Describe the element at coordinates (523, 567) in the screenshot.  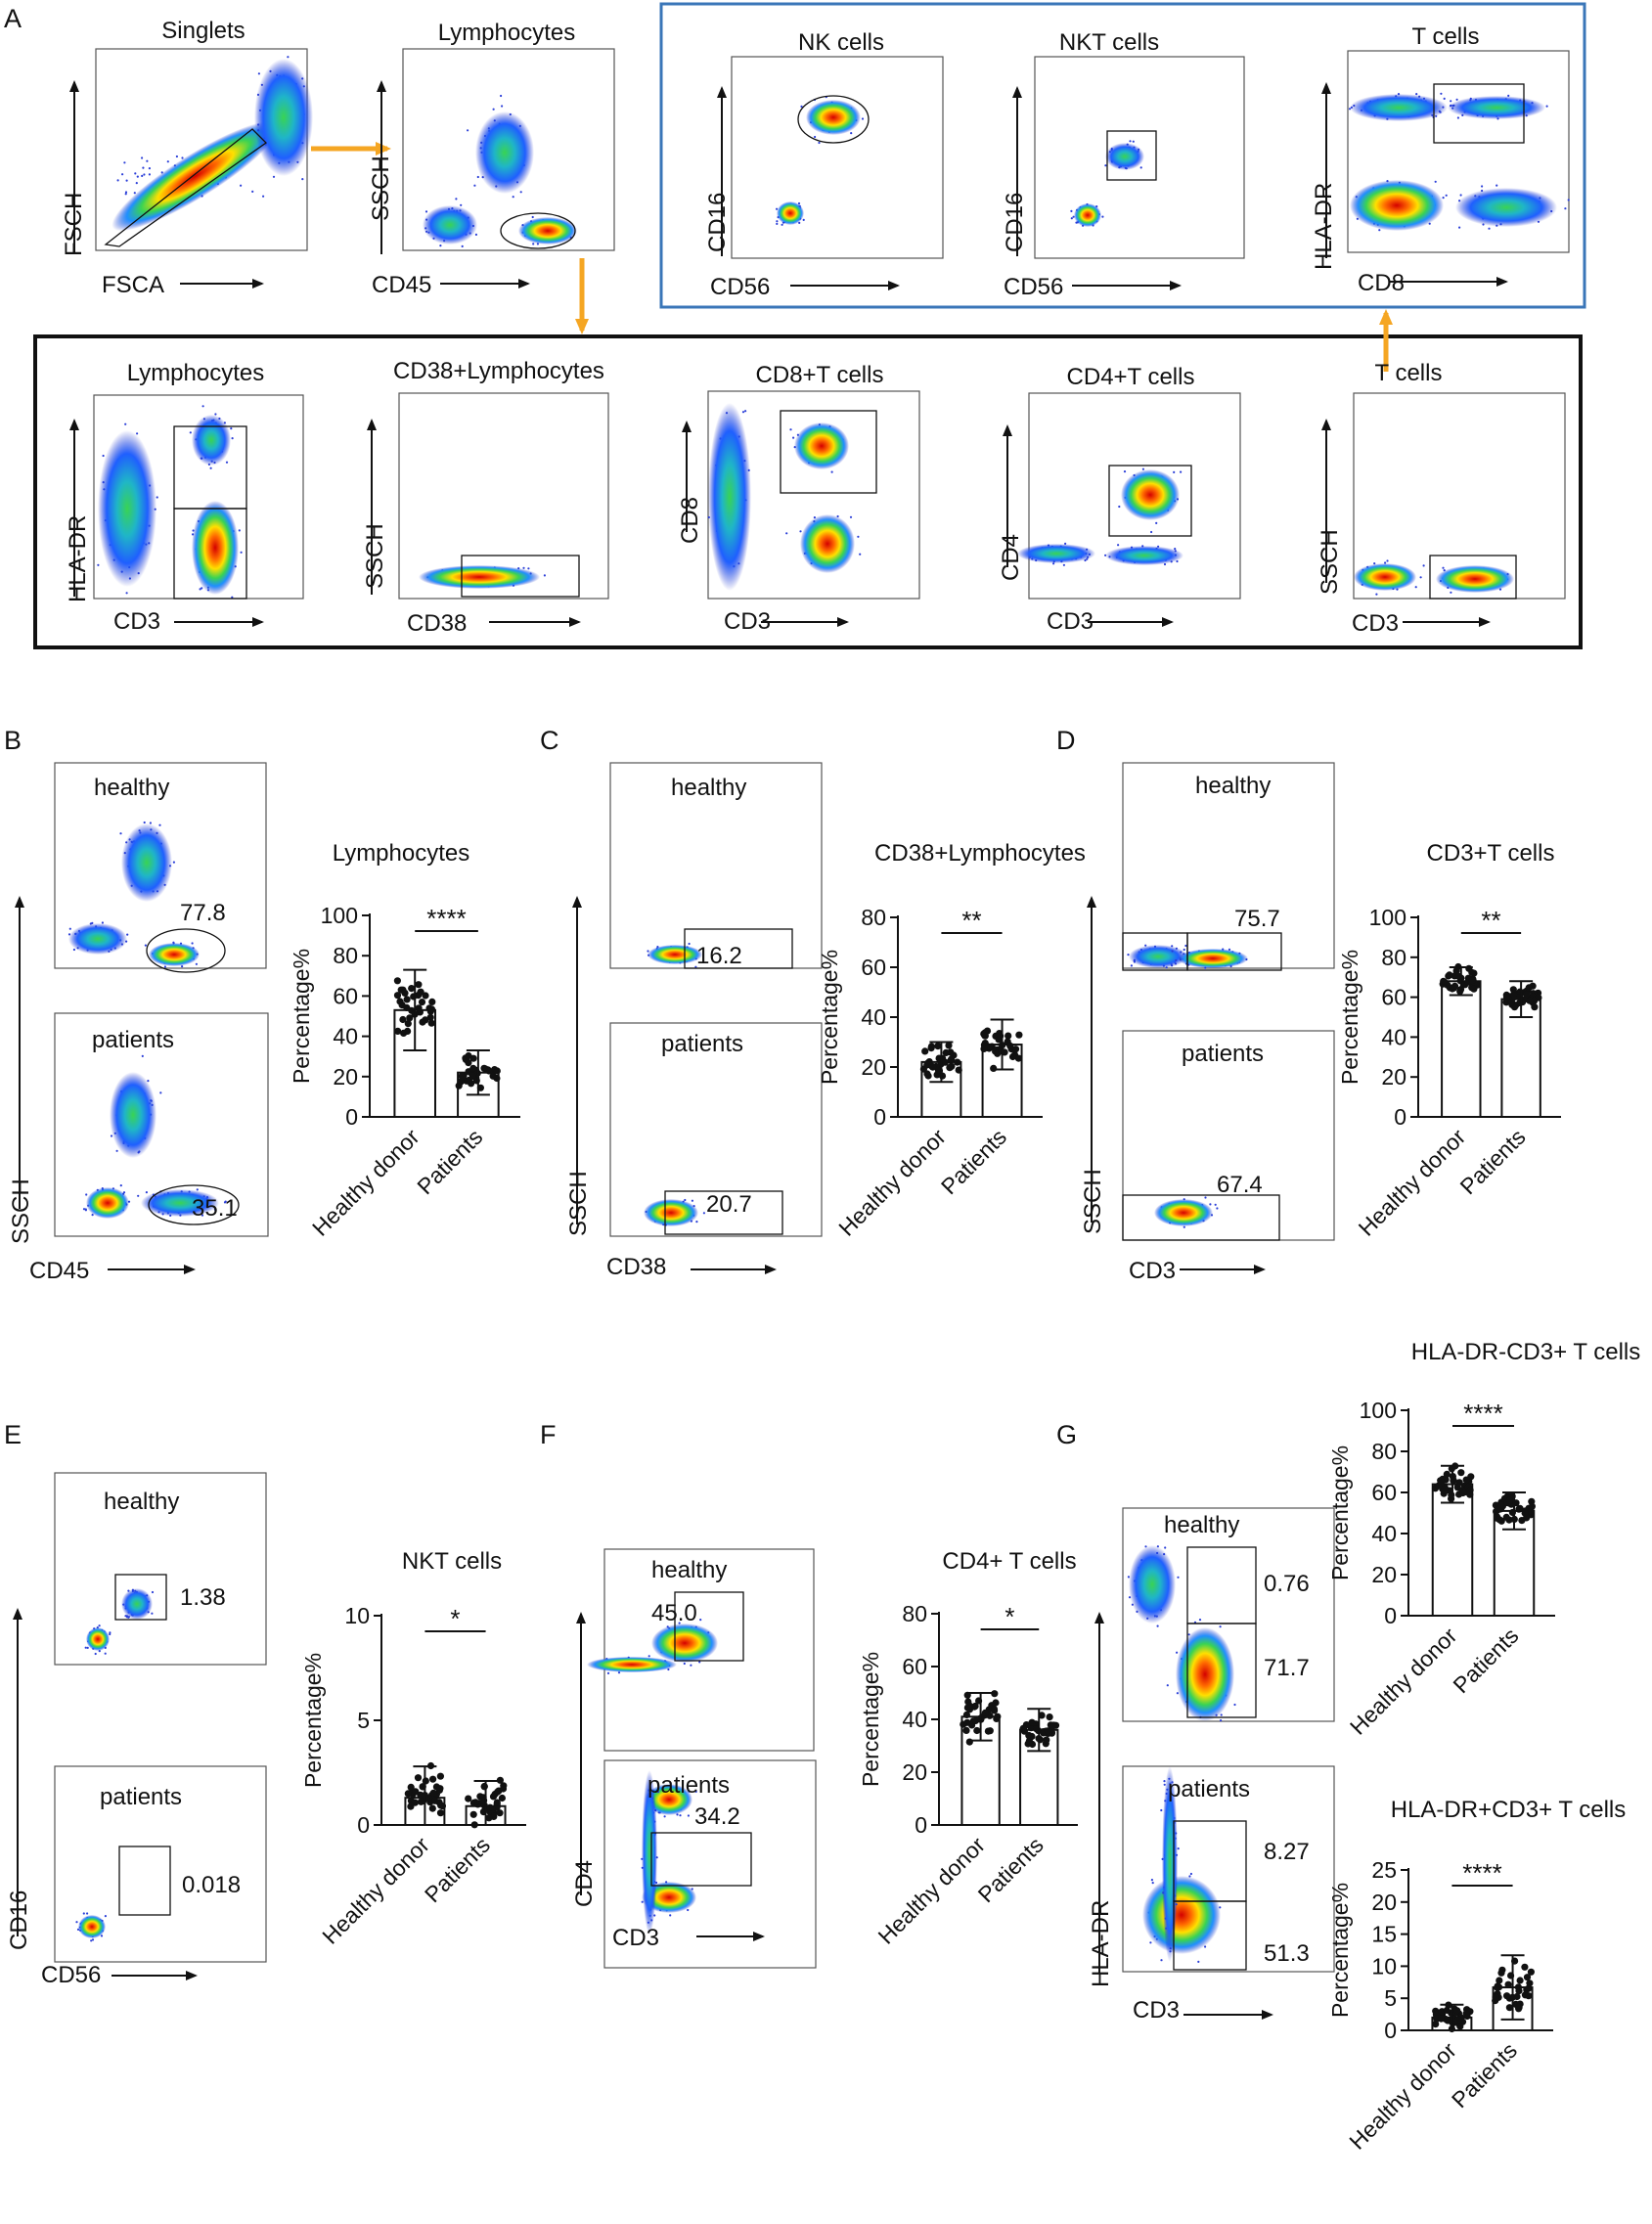
I see `cd38-plot-dot` at that location.